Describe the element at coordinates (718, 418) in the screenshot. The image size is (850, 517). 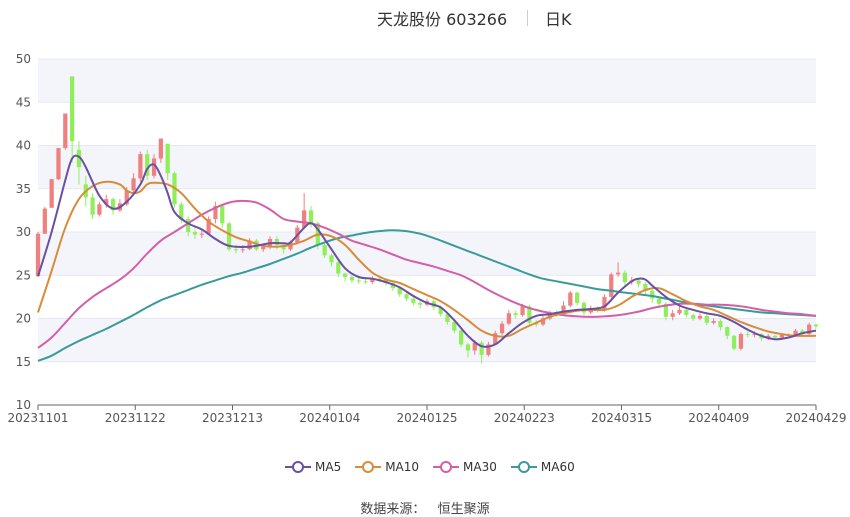
I see `x-tick-label: 20240409` at that location.